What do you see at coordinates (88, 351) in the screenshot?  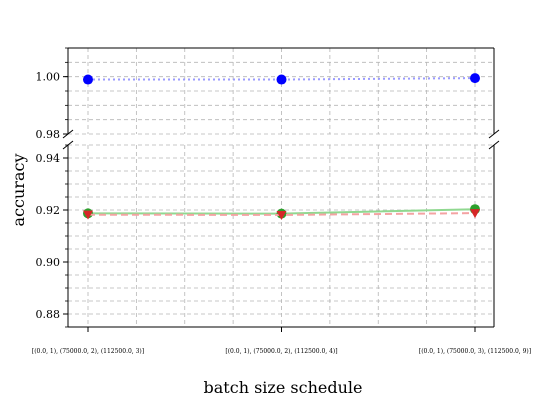 I see `x-tick-label: [(0.0, 1), (75000.0, 2), (112500.0, 3)]` at bounding box center [88, 351].